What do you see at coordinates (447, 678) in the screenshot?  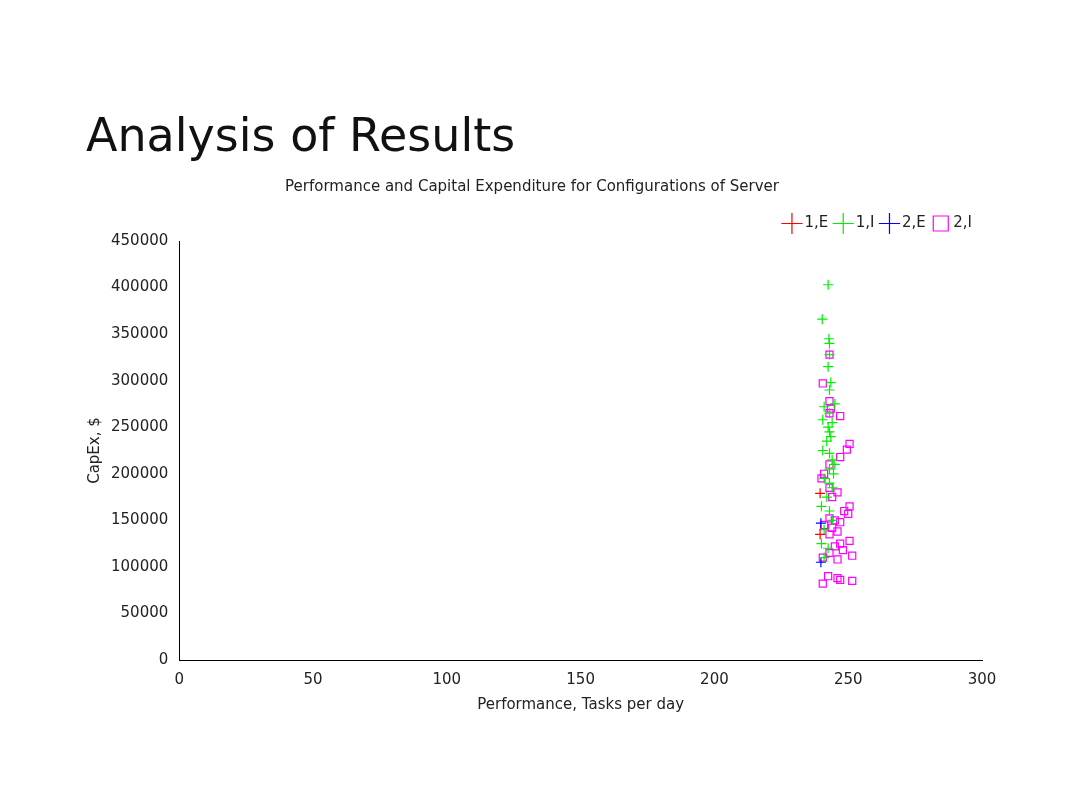 I see `x-tick-label: 100` at bounding box center [447, 678].